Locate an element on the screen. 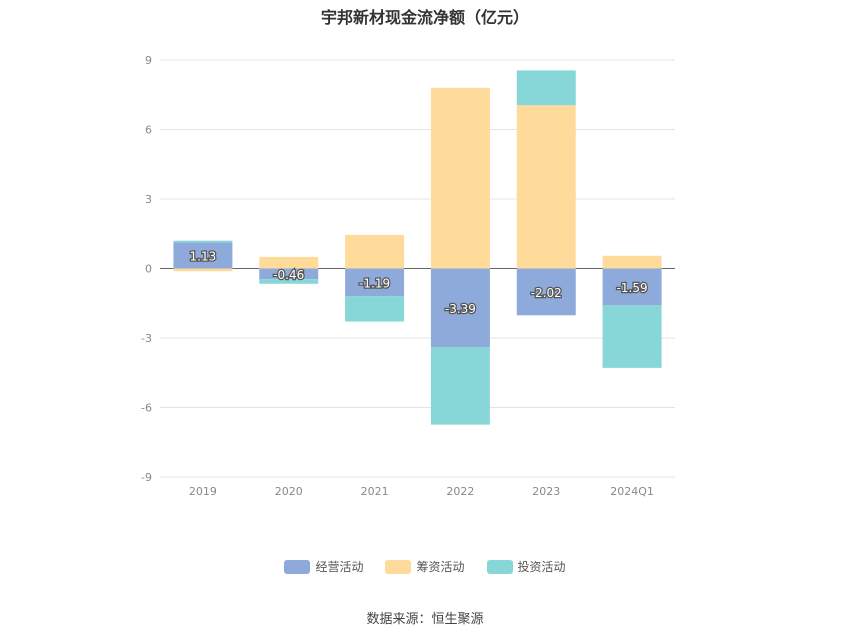  y-axis: 9 6 3 0 -3 -6 -9 is located at coordinates (146, 269).